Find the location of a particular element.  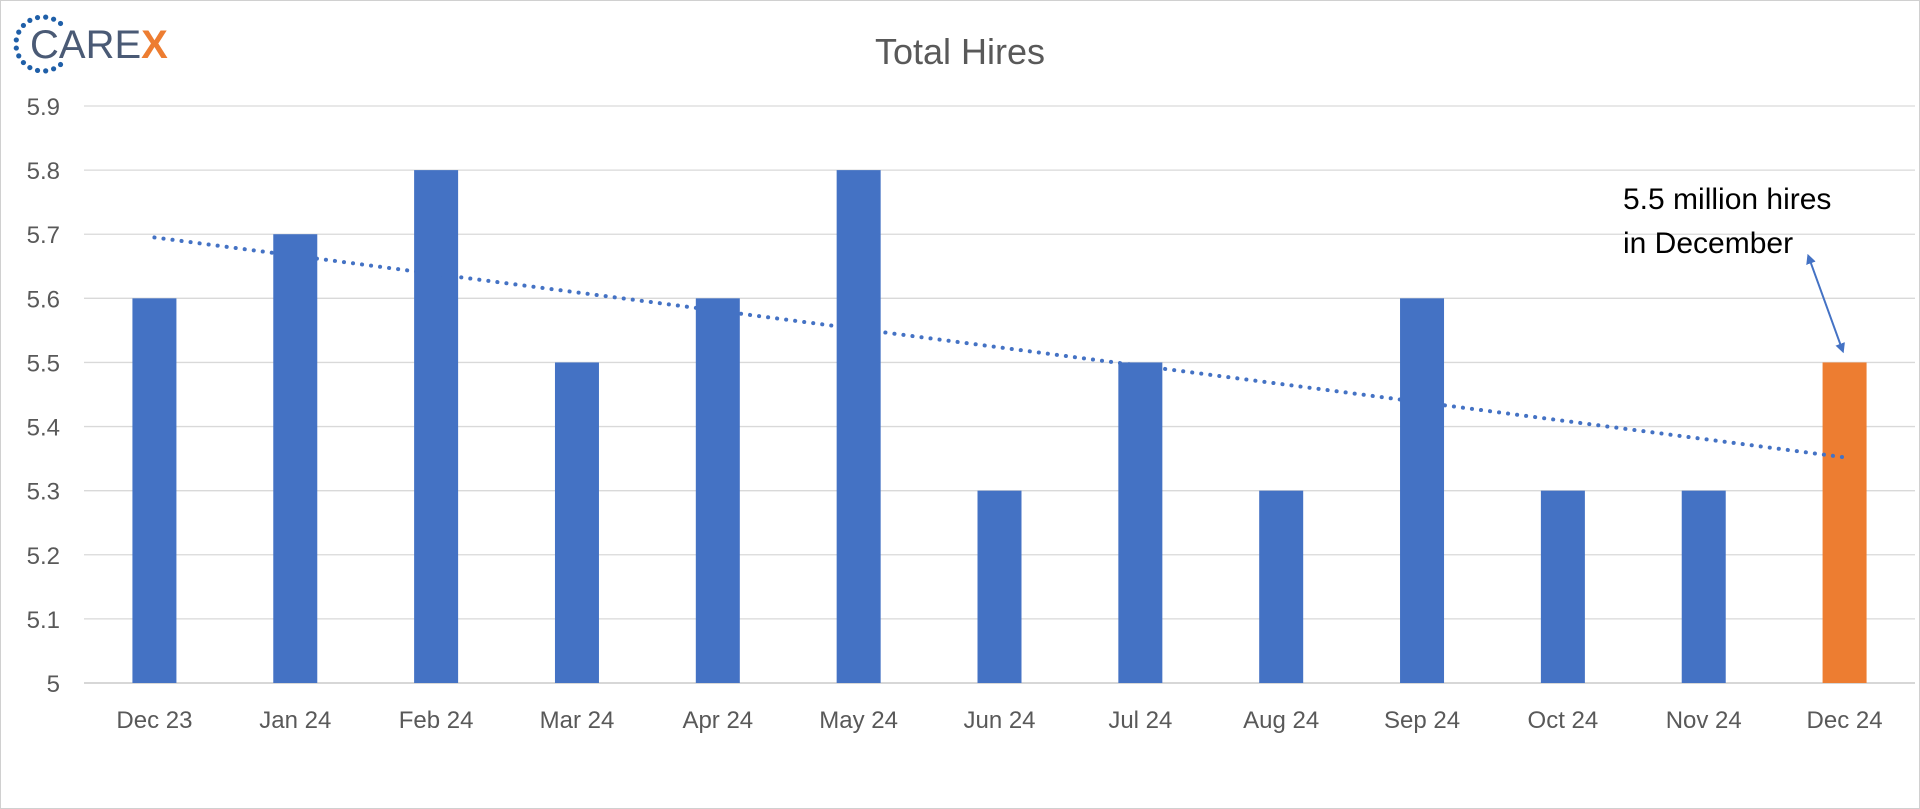

x-tick-label: Mar 24 is located at coordinates (577, 720).